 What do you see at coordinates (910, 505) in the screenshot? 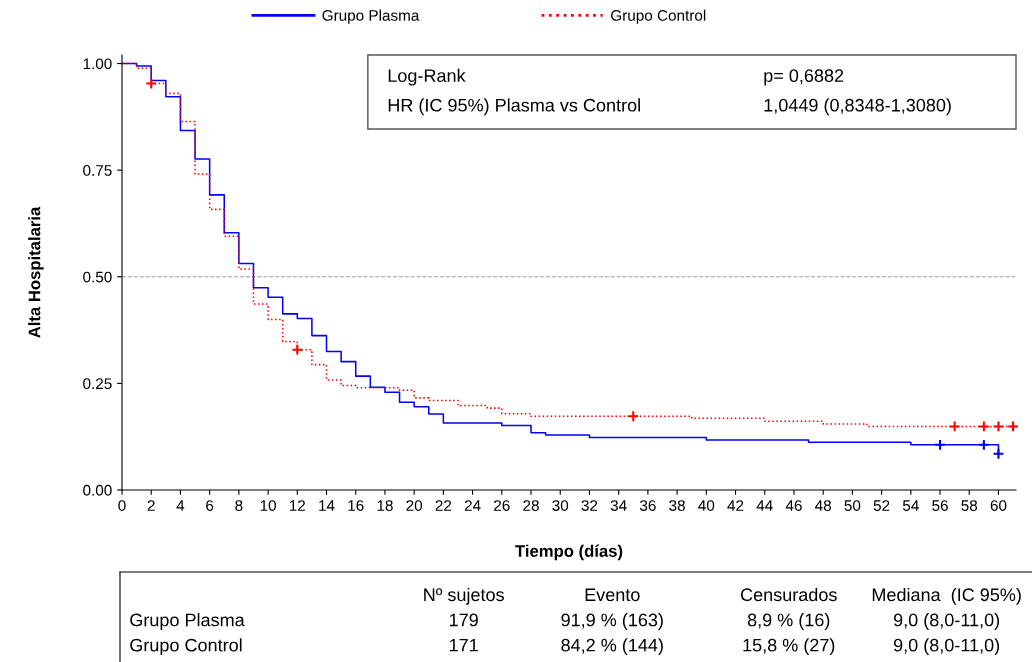
I see `x-tick-label: 54` at bounding box center [910, 505].